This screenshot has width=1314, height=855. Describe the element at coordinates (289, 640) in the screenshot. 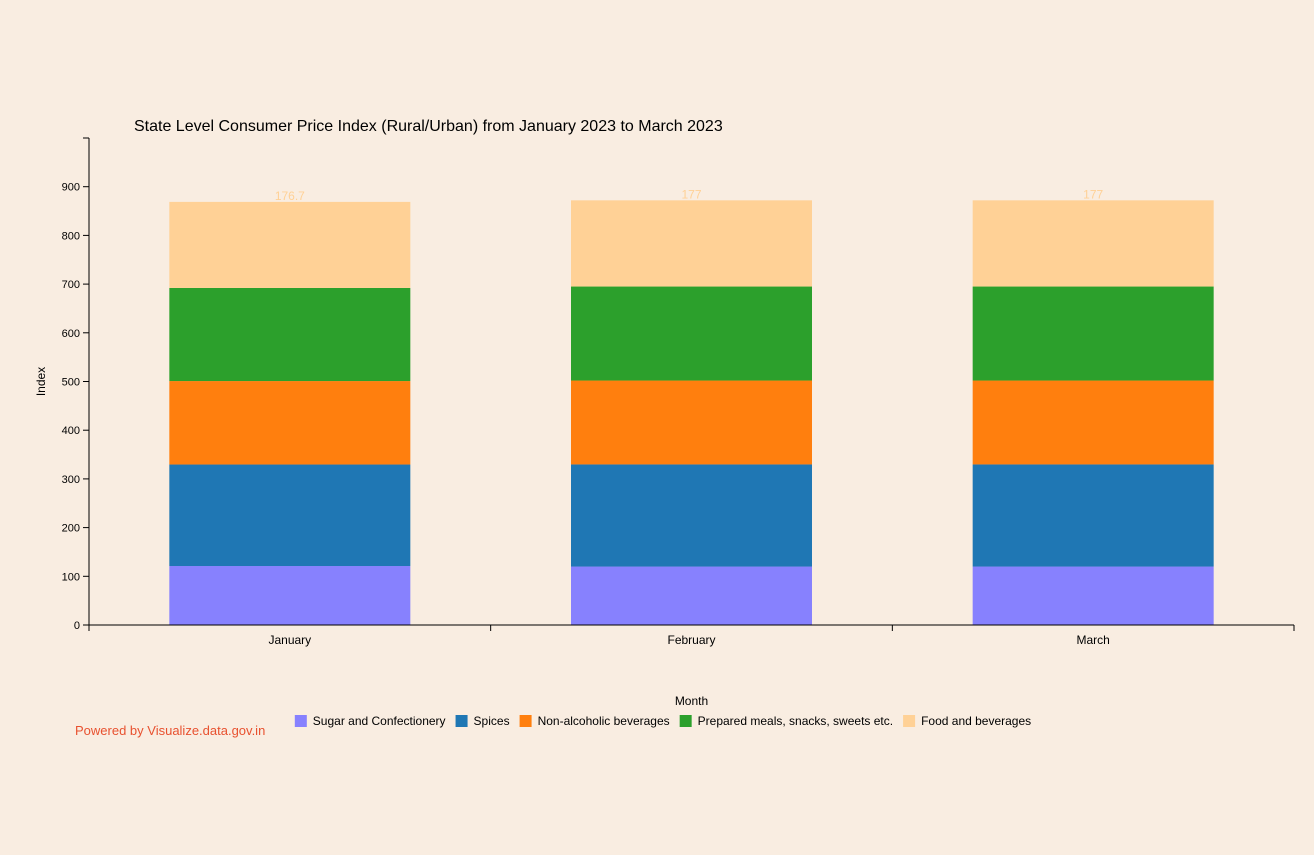

I see `x-tick-label: January` at that location.